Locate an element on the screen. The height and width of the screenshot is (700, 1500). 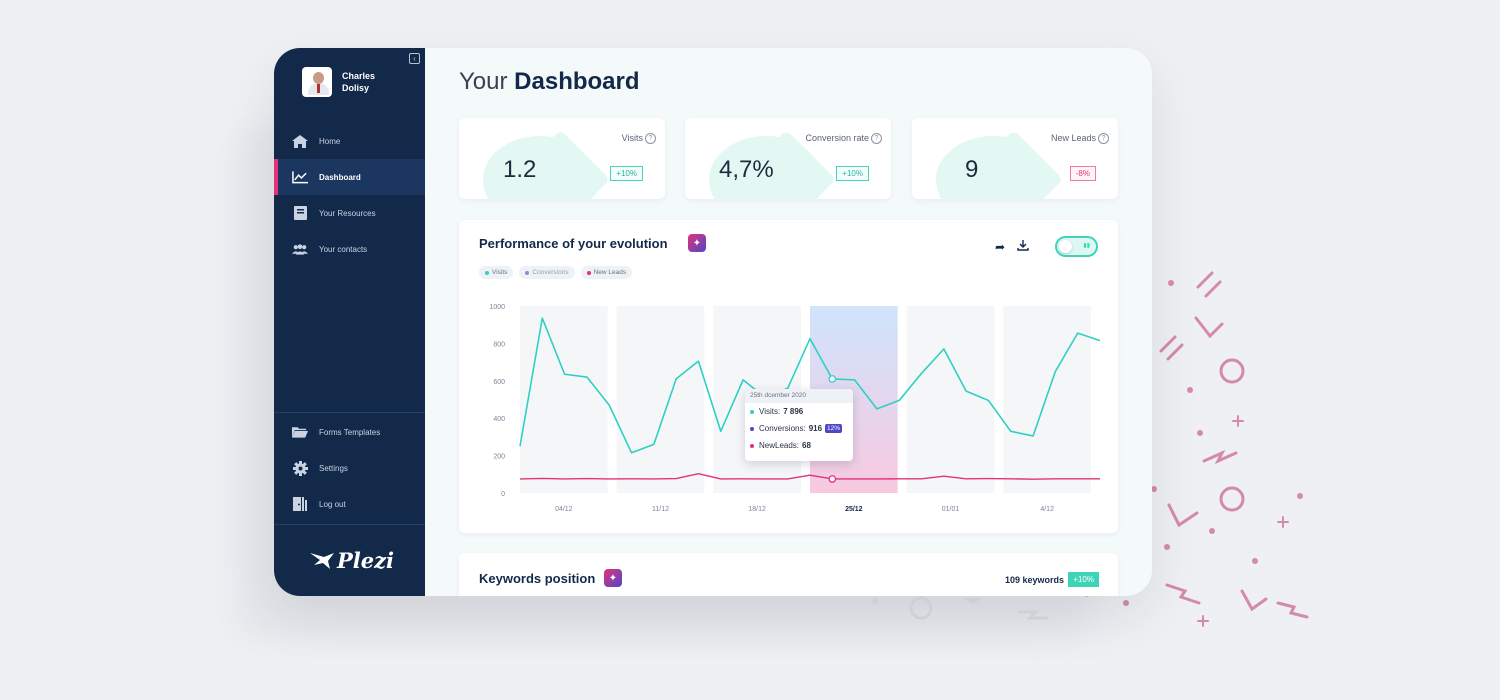
sidebar-item-forms-templates: Forms Templates is located at coordinates (349, 432).